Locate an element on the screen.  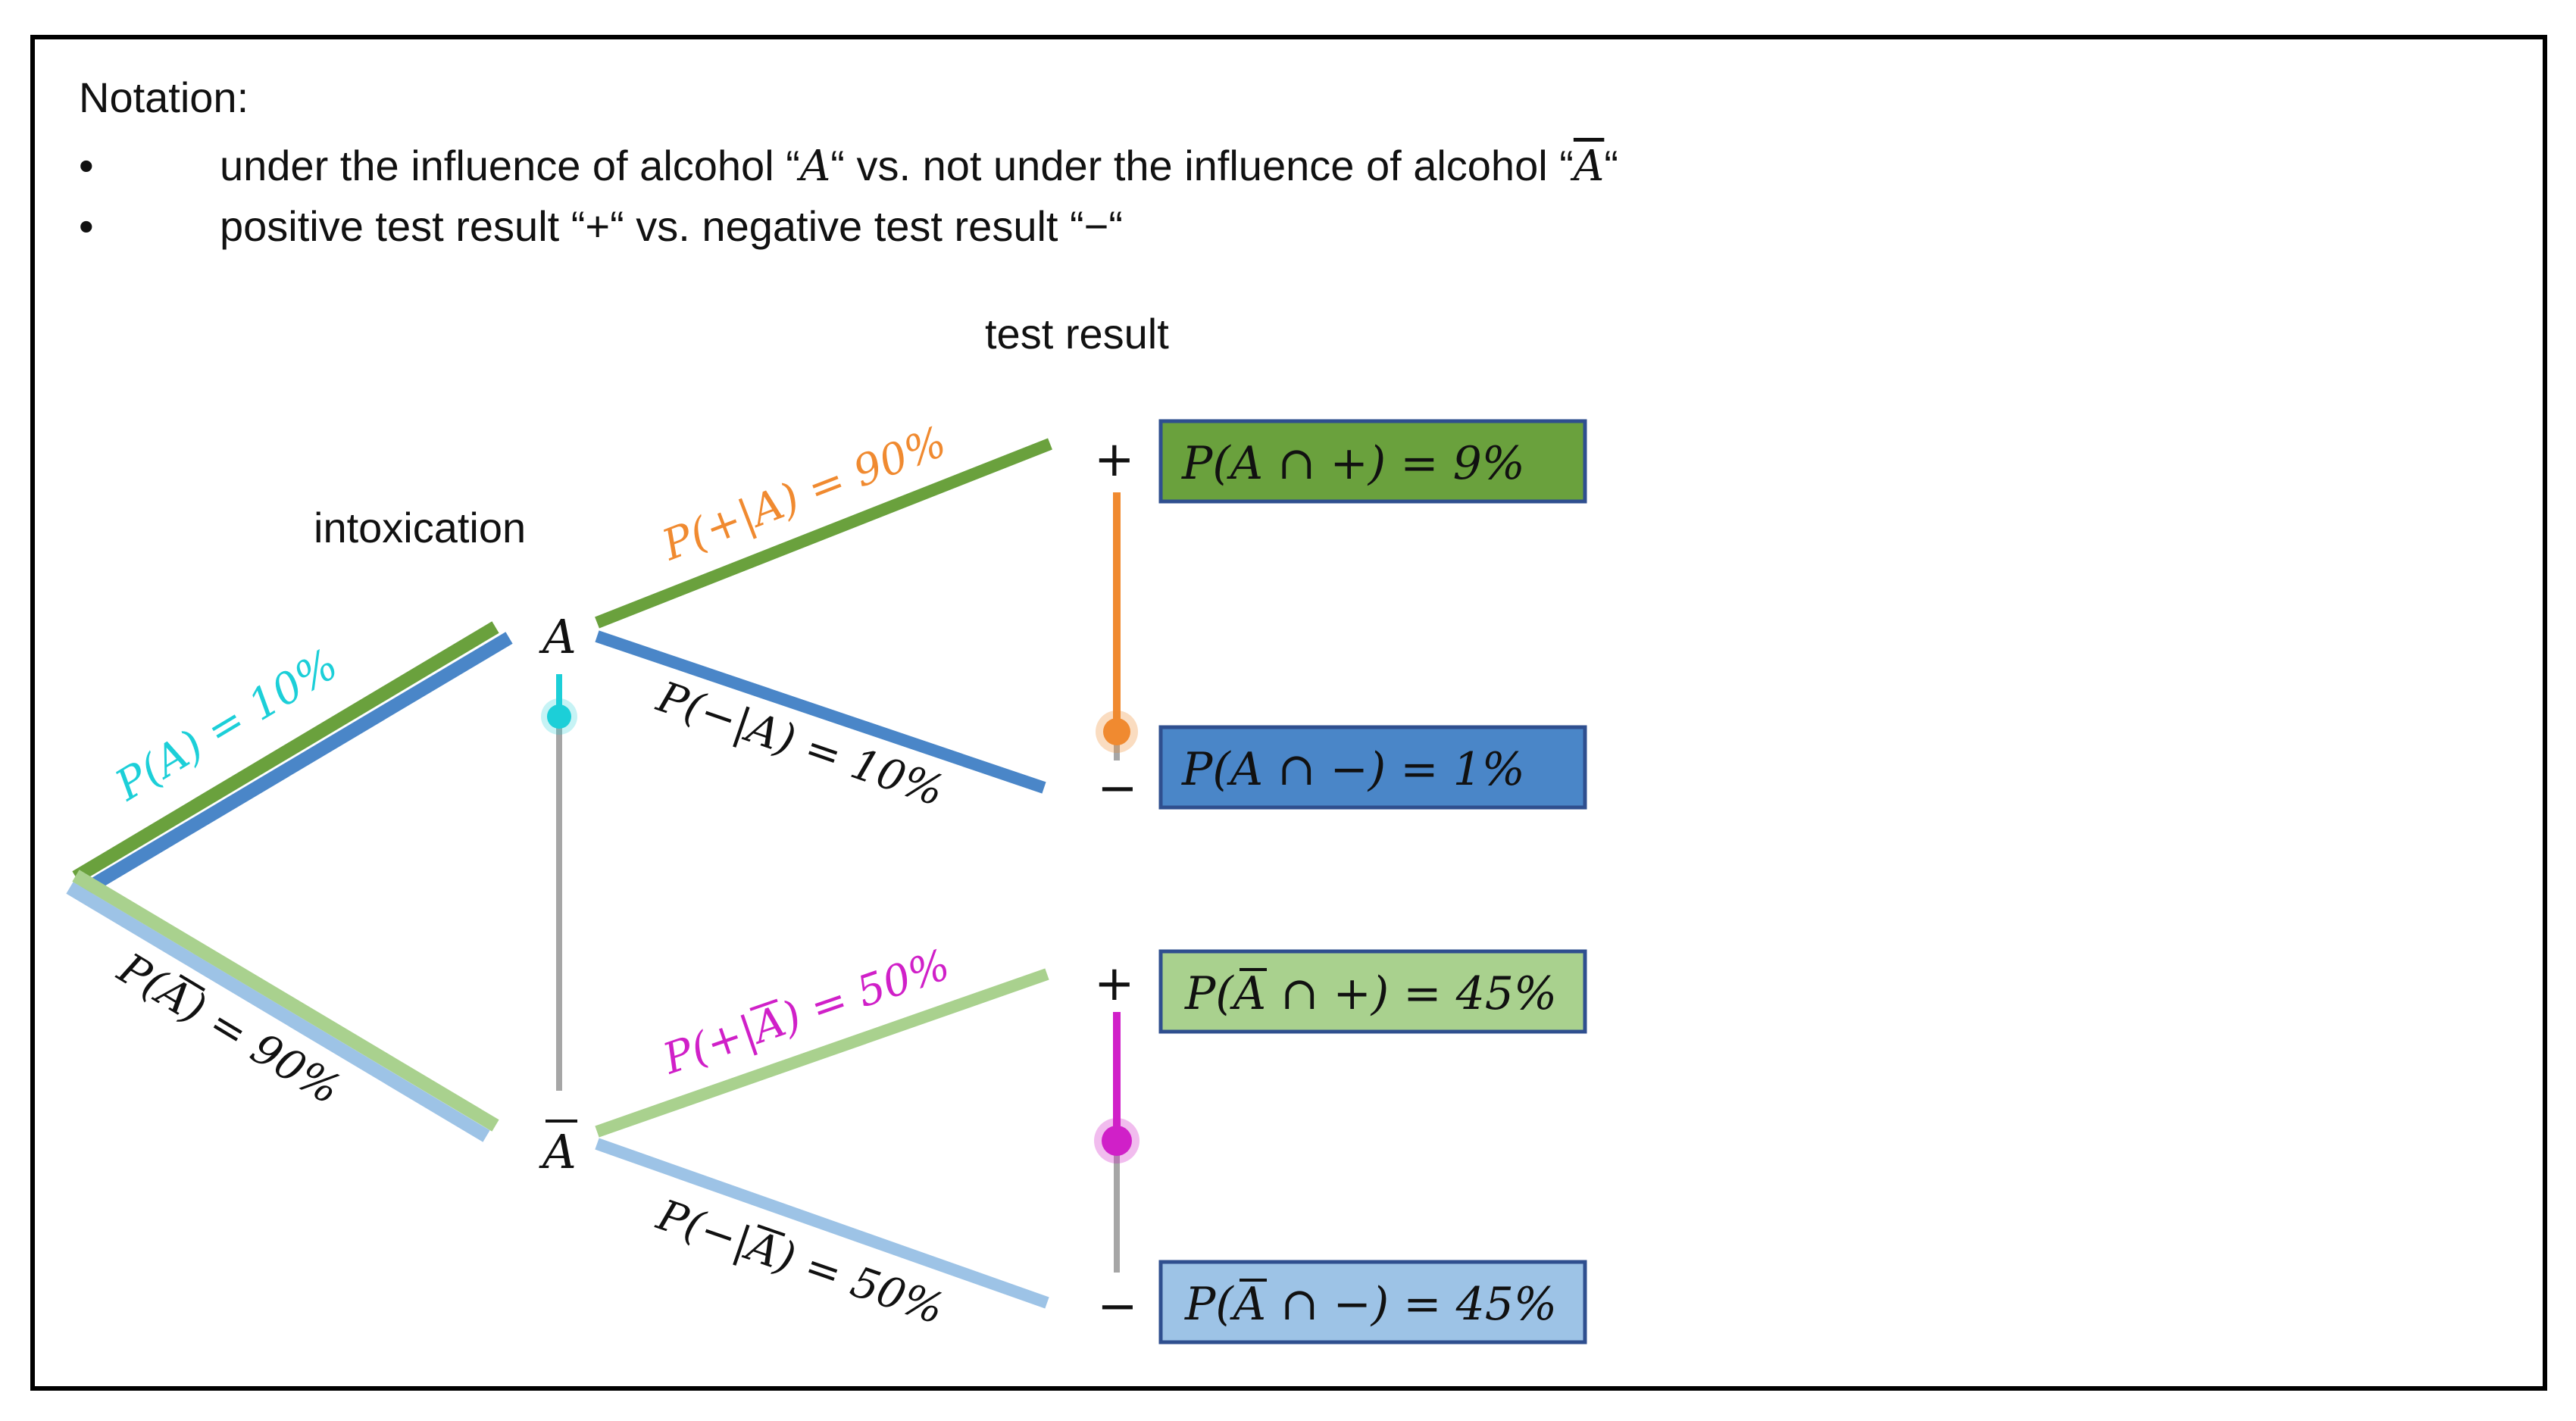
outcome-box-not-a-plus is located at coordinates (1372, 991).